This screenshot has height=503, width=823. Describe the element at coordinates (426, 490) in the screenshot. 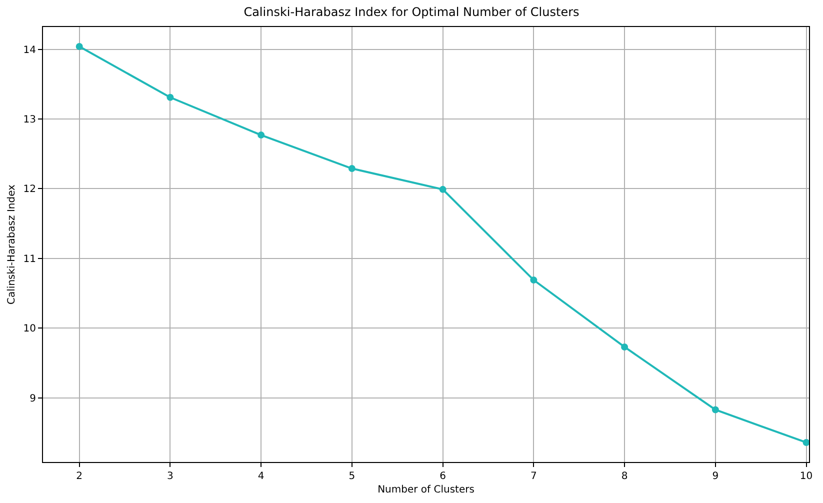

I see `x-axis-title: Number of Clusters` at that location.